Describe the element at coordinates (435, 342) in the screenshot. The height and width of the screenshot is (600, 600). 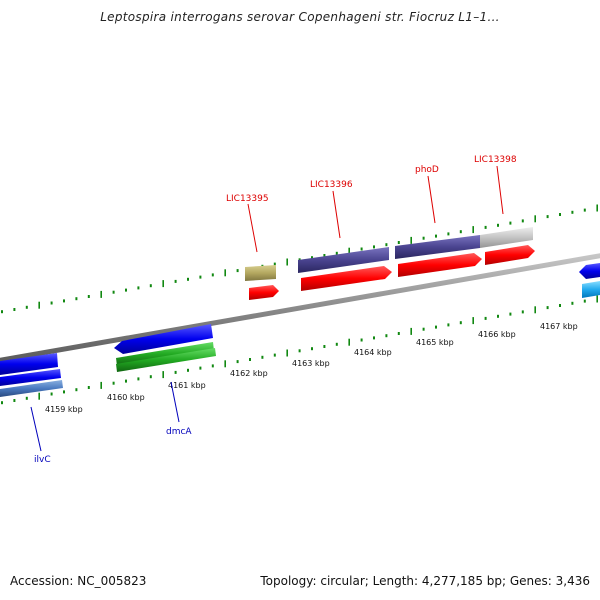
I see `scale-label-4165: 4165 kbp` at that location.